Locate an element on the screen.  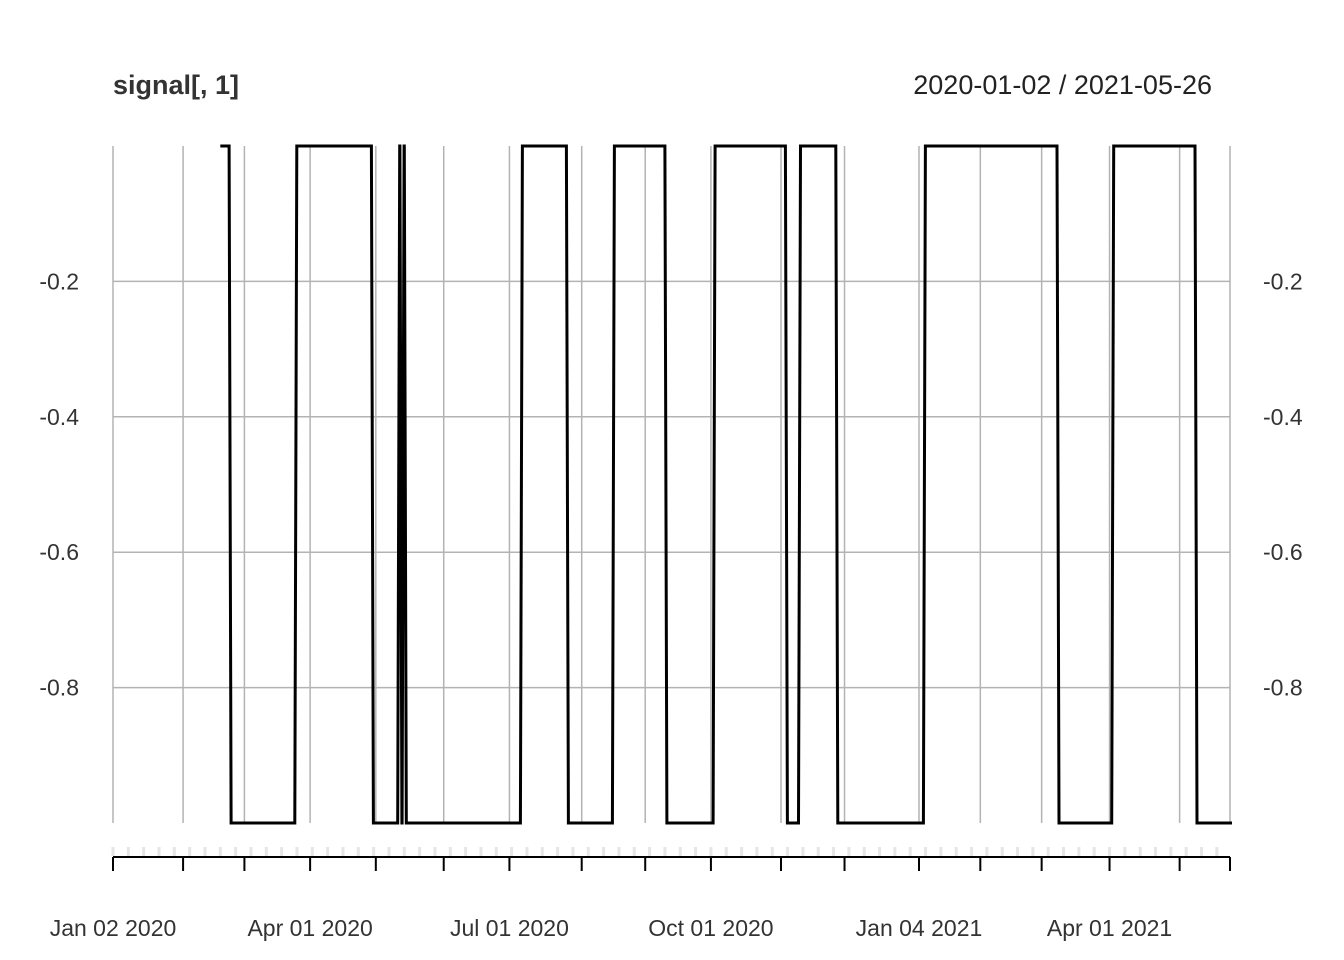
x-tick-label: Jan 02 2020 is located at coordinates (113, 928).